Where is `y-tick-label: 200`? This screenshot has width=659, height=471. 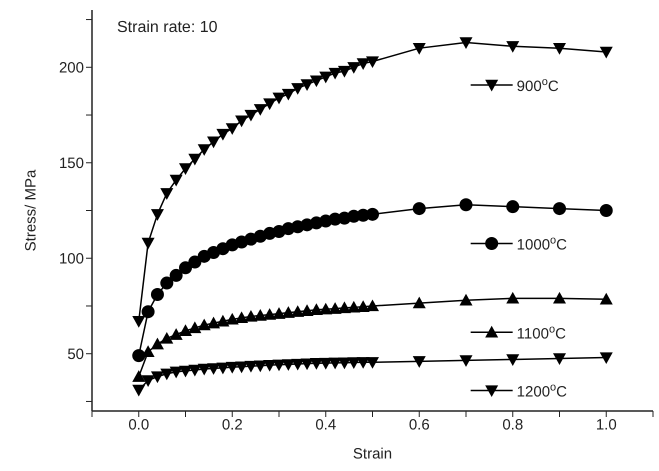
y-tick-label: 200 is located at coordinates (71, 68).